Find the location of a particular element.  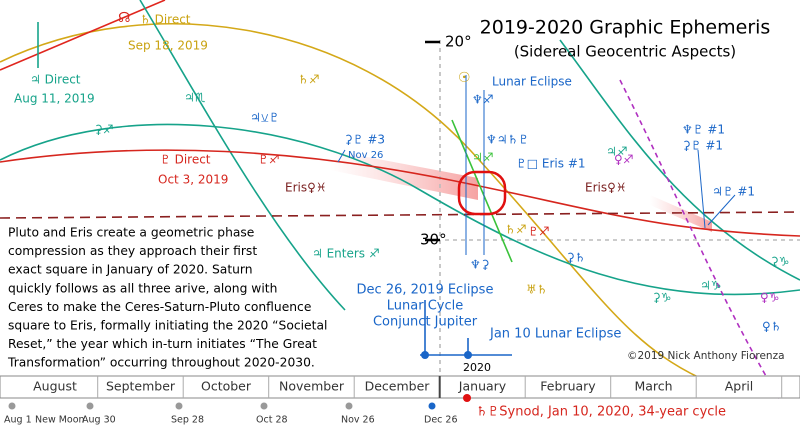

label: ☉ is located at coordinates (464, 78).